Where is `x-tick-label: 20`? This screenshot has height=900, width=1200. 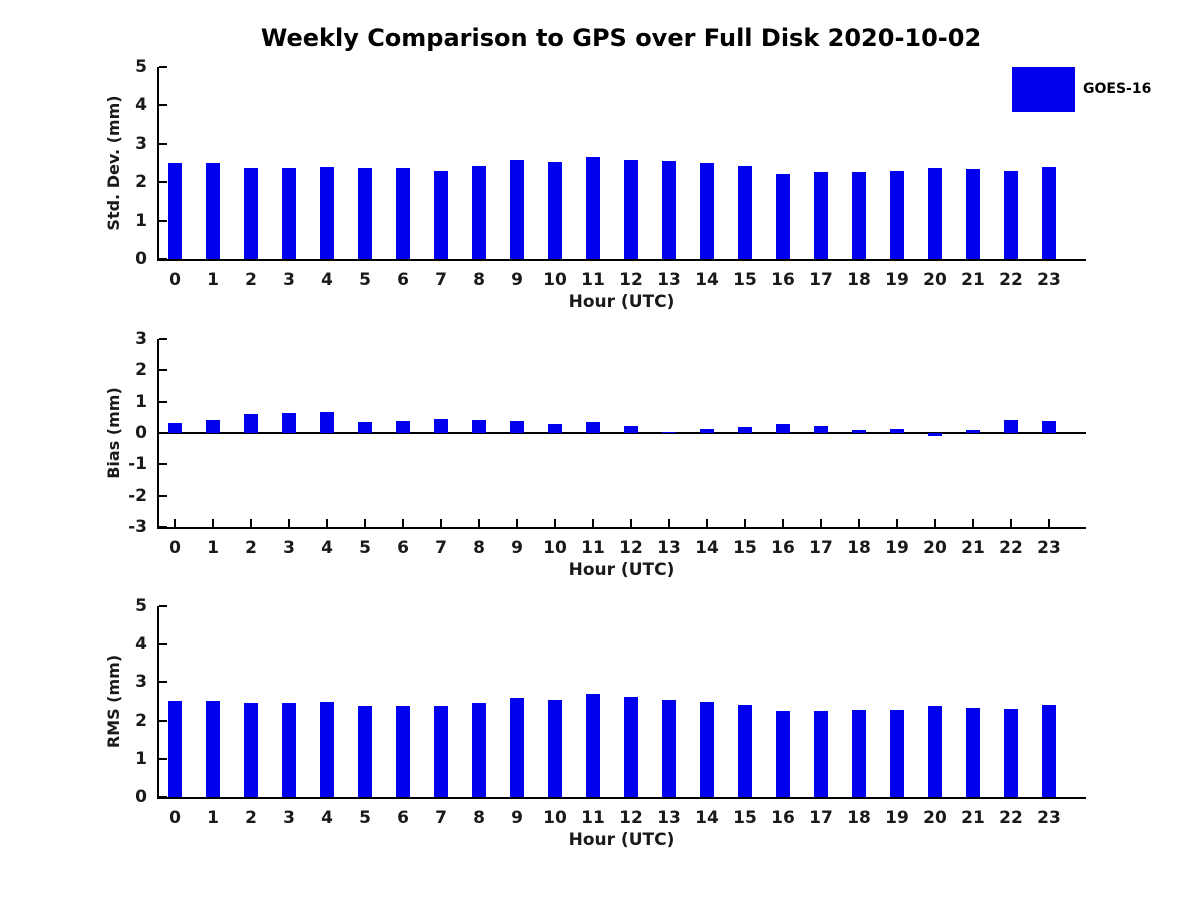
x-tick-label: 20 is located at coordinates (935, 280).